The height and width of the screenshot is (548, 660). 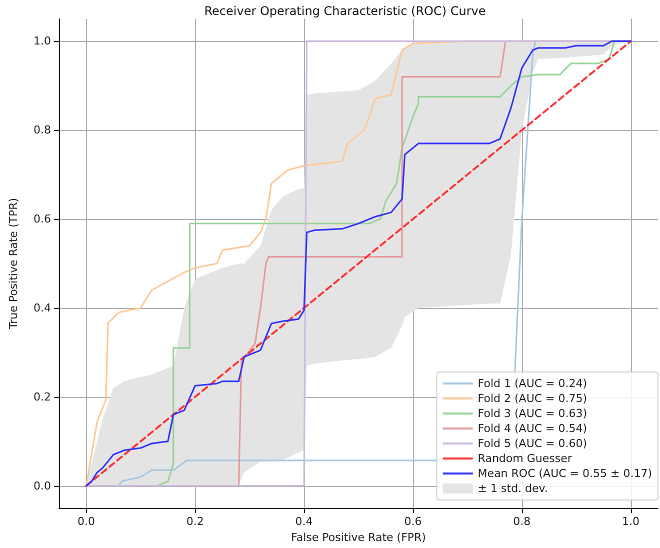 I want to click on chart-title: Receiver Operating Characteristic (ROC) Curve, so click(x=345, y=11).